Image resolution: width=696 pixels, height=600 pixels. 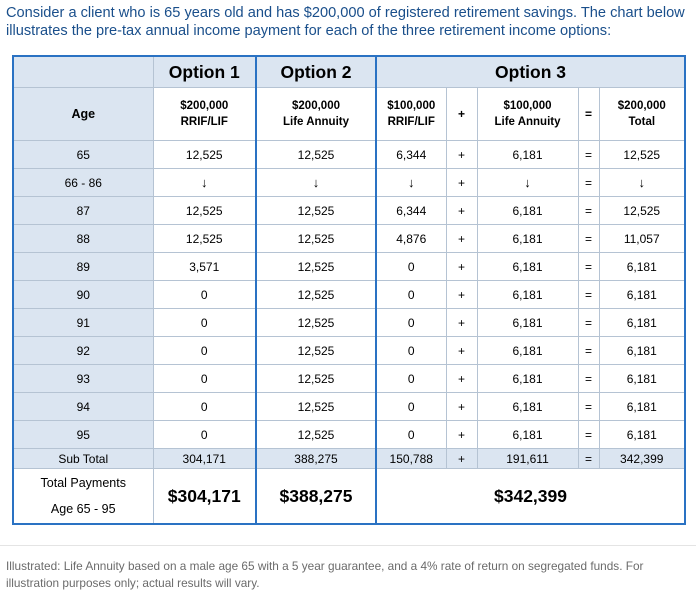 What do you see at coordinates (527, 106) in the screenshot?
I see `opt3b-amount: $100,000` at bounding box center [527, 106].